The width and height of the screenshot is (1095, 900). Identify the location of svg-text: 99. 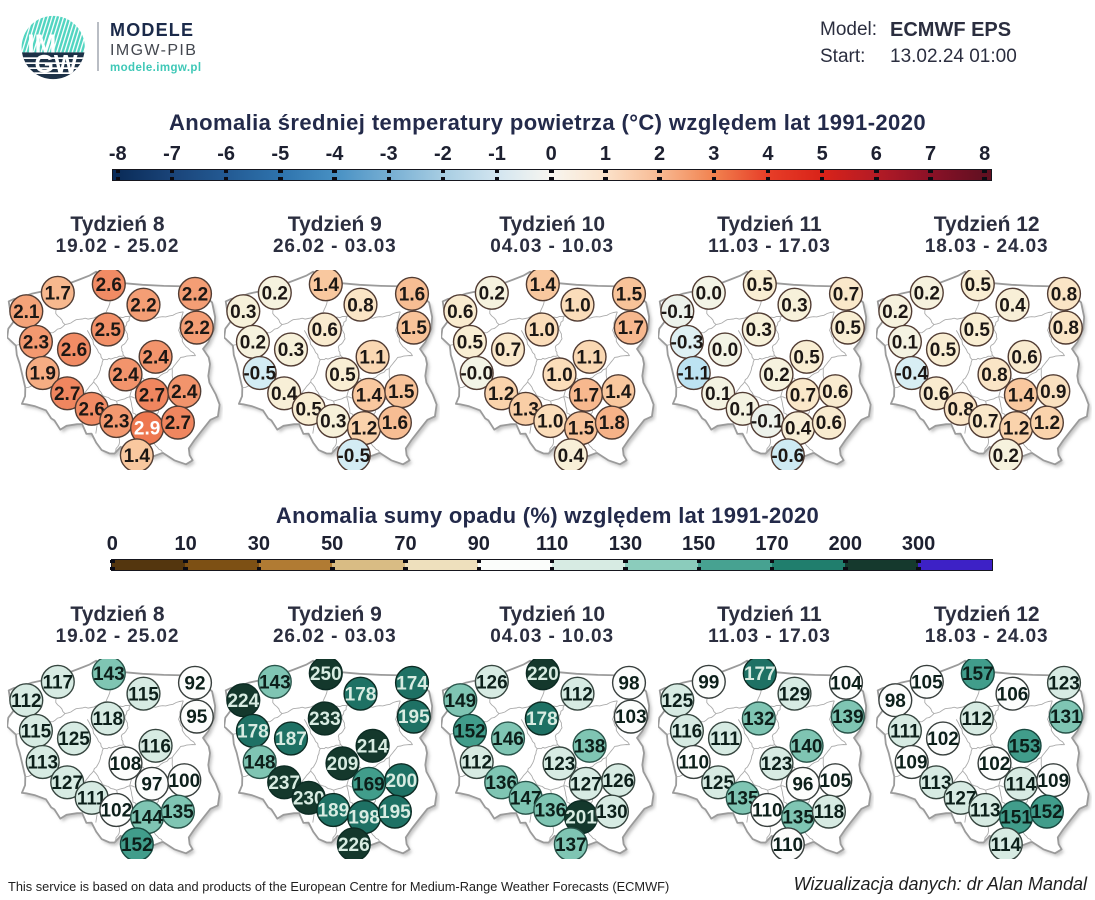
(709, 682).